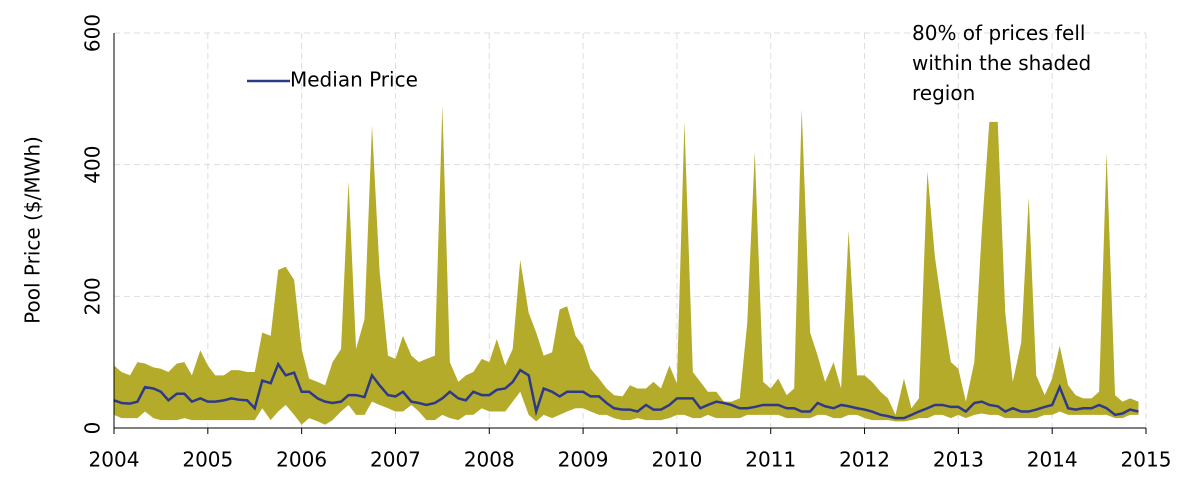 Image resolution: width=1186 pixels, height=480 pixels. What do you see at coordinates (93, 165) in the screenshot?
I see `y-tick-label: 400` at bounding box center [93, 165].